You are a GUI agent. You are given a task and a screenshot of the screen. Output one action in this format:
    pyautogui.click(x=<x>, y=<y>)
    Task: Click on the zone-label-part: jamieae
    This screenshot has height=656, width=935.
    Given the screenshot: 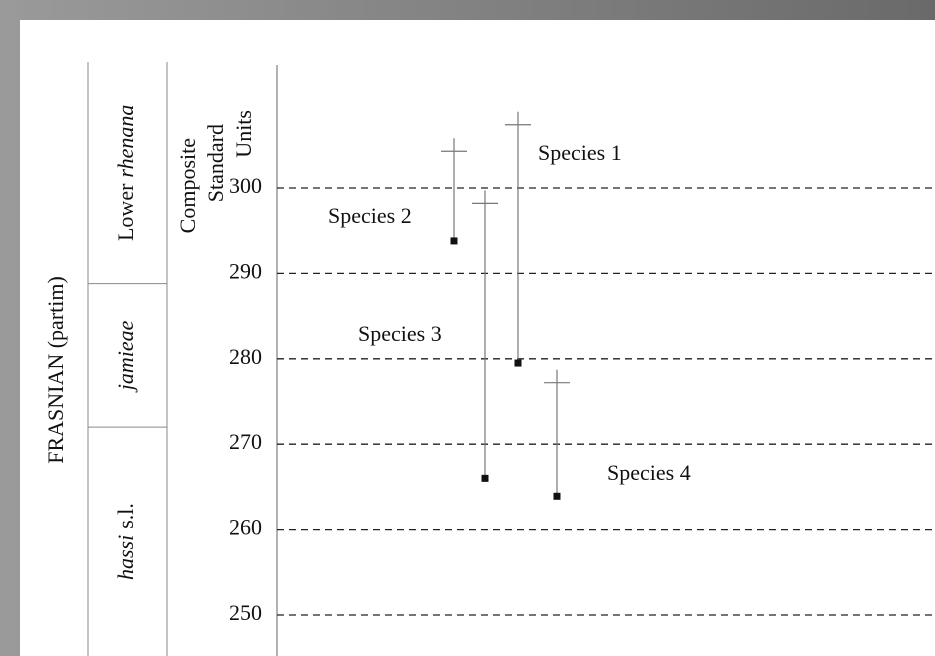 What is the action you would take?
    pyautogui.click(x=125, y=356)
    